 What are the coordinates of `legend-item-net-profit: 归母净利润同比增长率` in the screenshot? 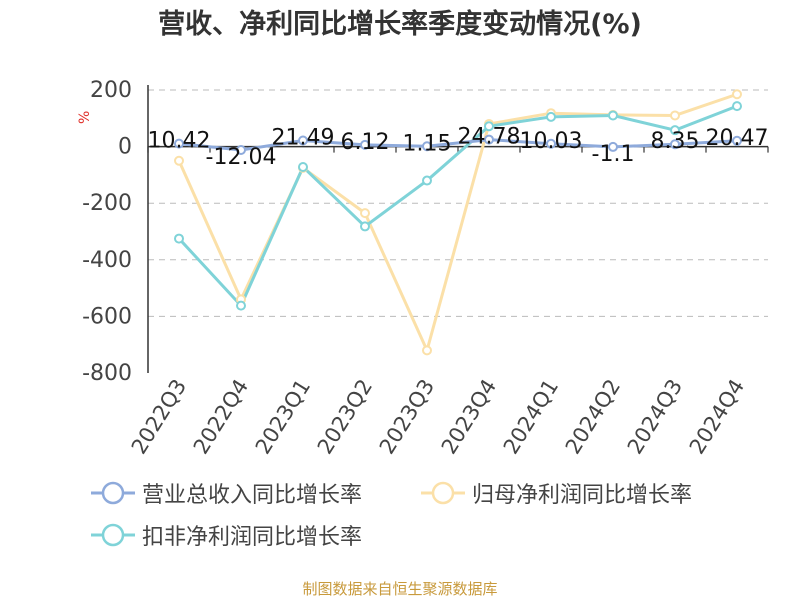 It's located at (556, 493).